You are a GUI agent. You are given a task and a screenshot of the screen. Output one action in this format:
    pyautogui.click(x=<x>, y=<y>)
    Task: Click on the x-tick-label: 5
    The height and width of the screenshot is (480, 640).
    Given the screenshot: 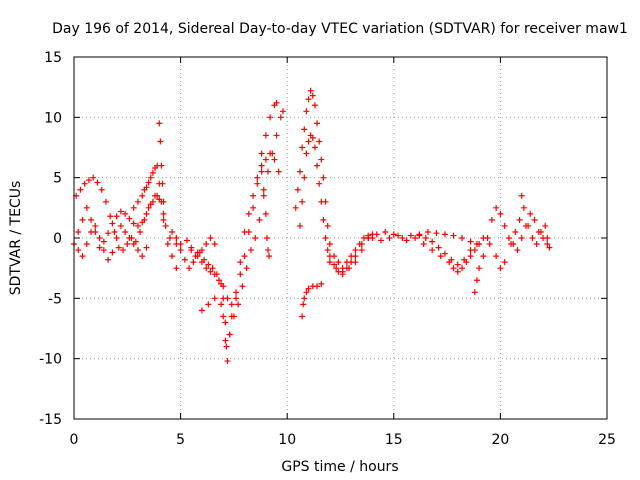 What is the action you would take?
    pyautogui.click(x=180, y=440)
    